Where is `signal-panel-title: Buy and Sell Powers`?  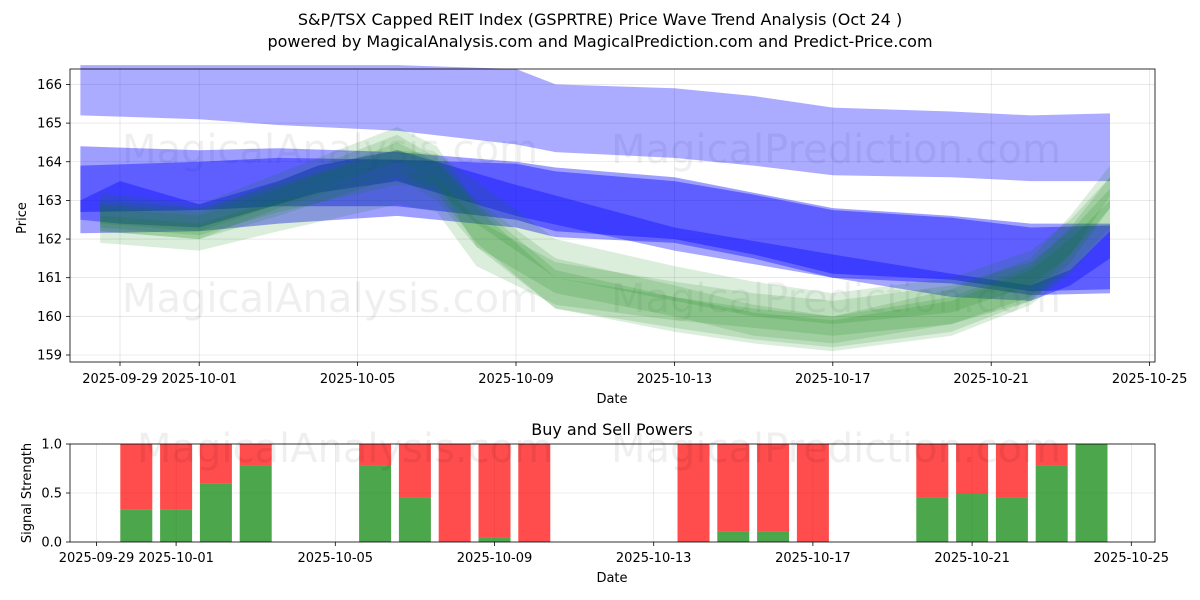 signal-panel-title: Buy and Sell Powers is located at coordinates (612, 429).